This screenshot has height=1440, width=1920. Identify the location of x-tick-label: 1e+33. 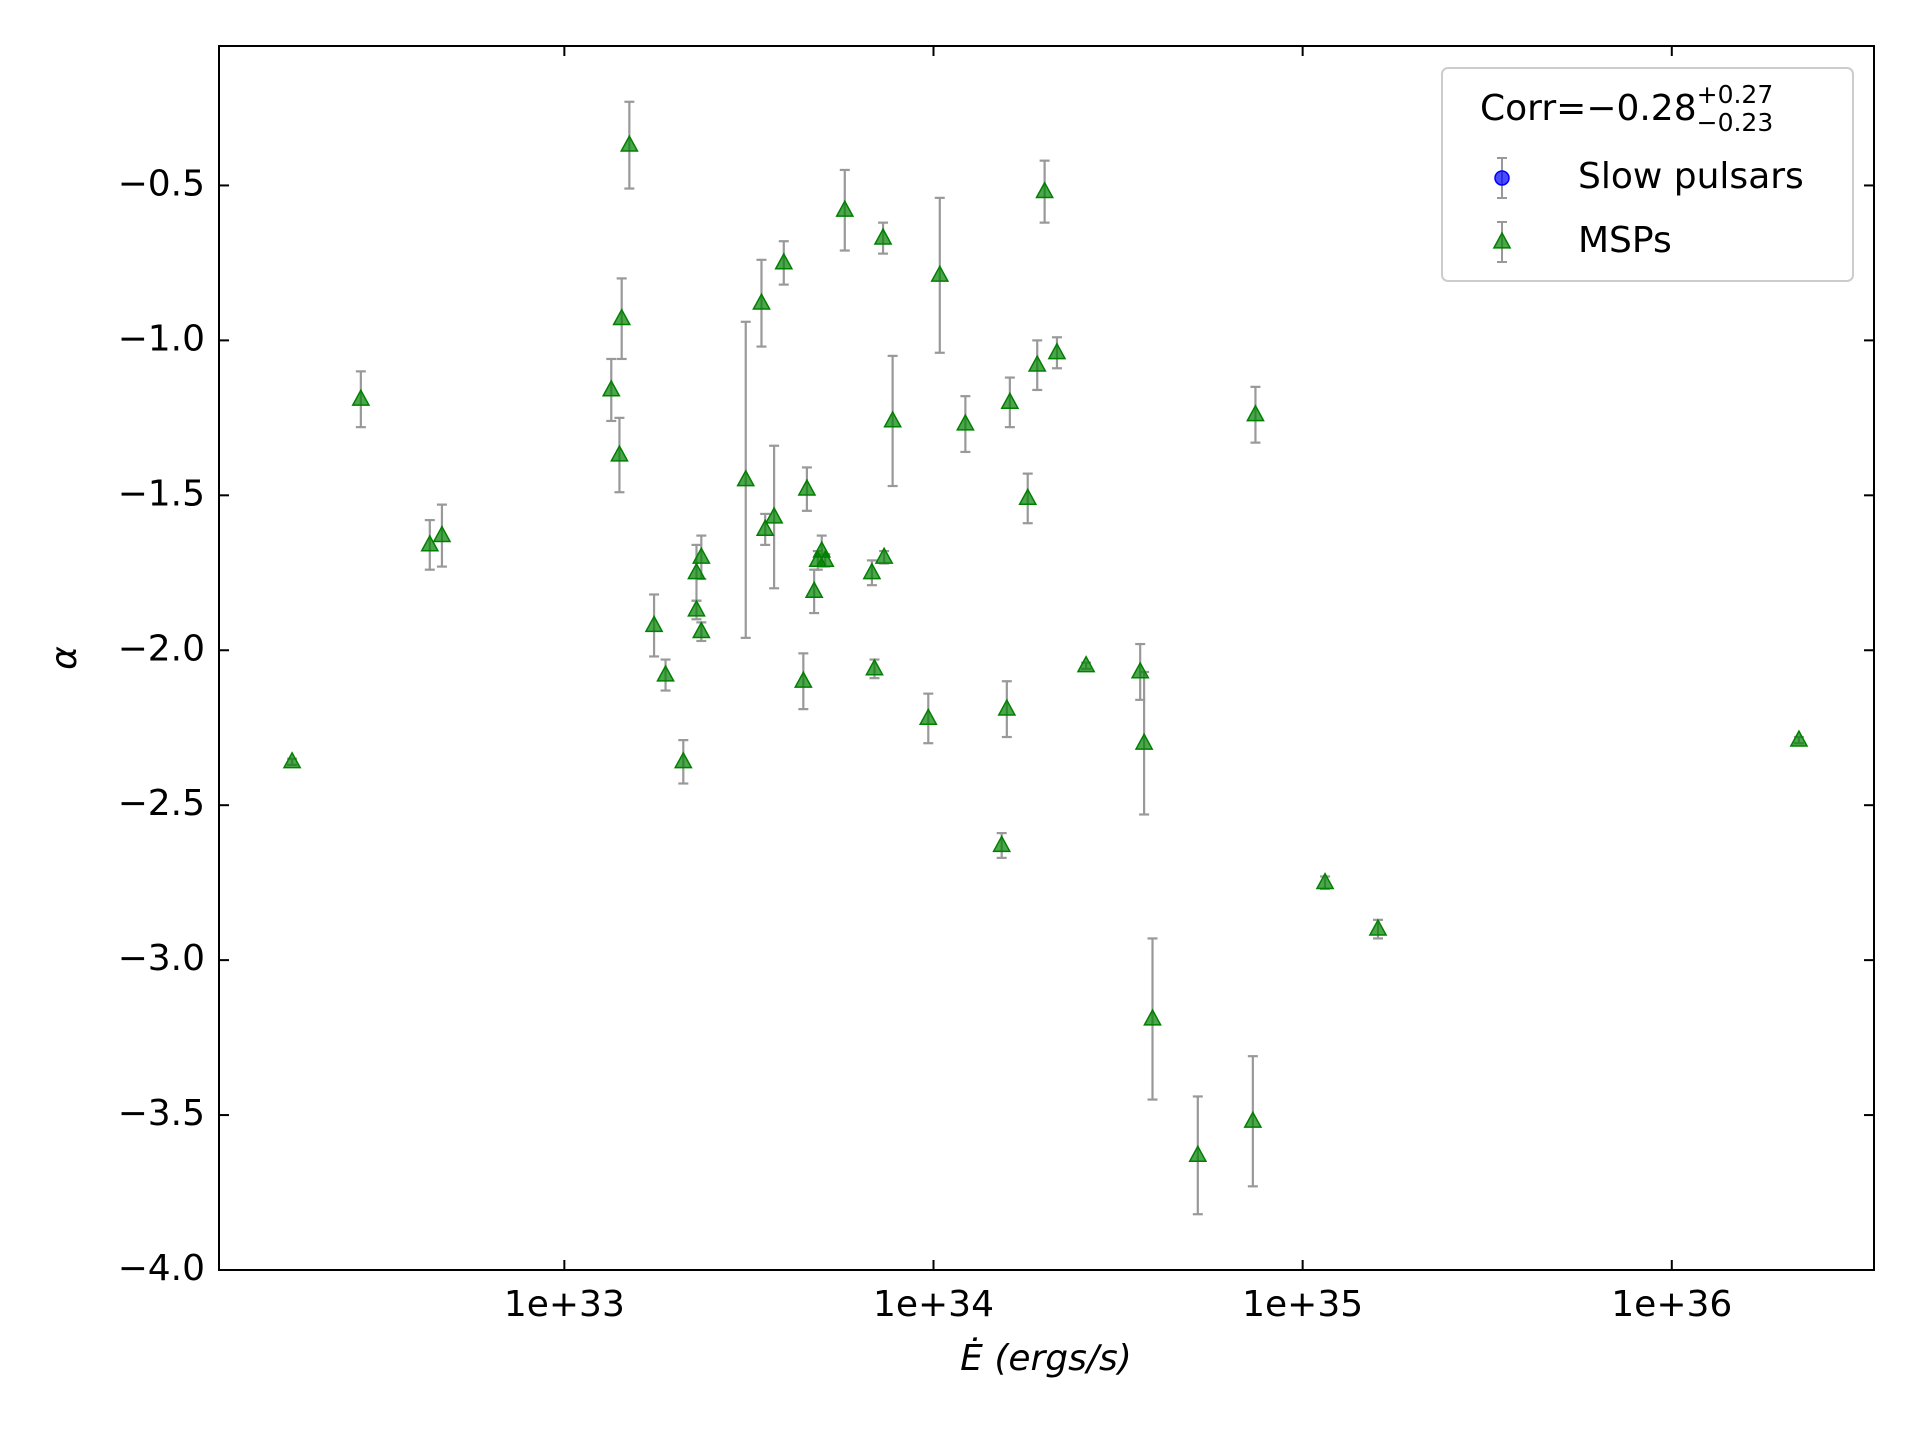
(564, 1304).